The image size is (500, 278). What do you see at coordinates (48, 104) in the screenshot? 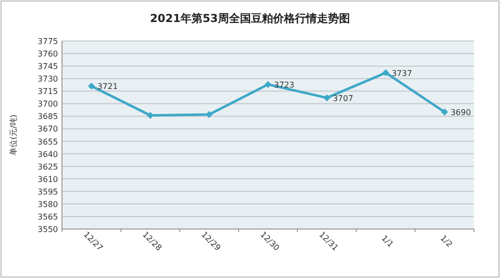
I see `y-tick-label: 3700` at bounding box center [48, 104].